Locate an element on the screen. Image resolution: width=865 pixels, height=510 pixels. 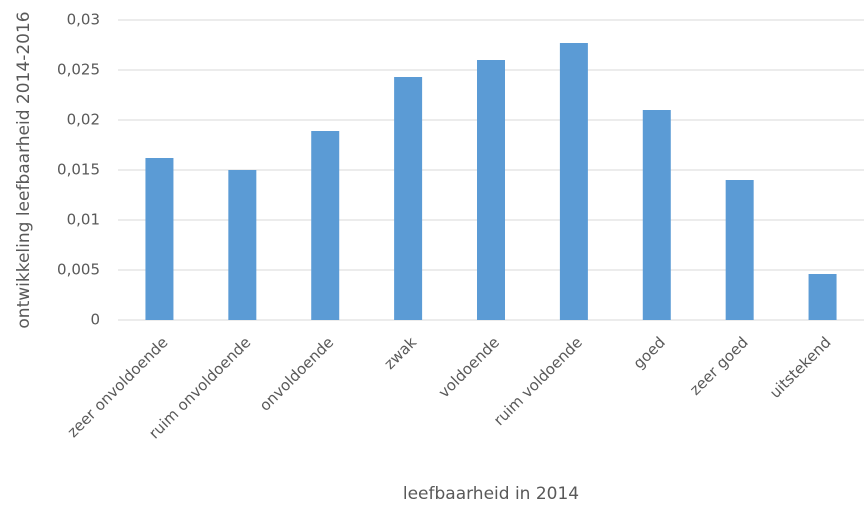
y-tick-label: 0,02 is located at coordinates (83, 120).